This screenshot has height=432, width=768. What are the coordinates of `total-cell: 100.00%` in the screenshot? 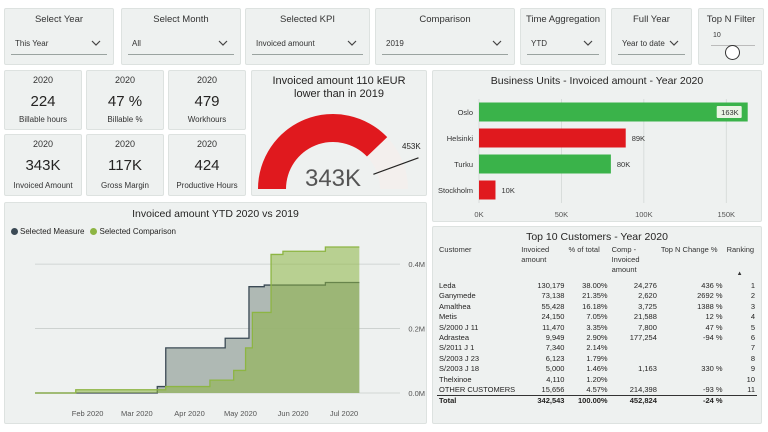 It's located at (592, 401).